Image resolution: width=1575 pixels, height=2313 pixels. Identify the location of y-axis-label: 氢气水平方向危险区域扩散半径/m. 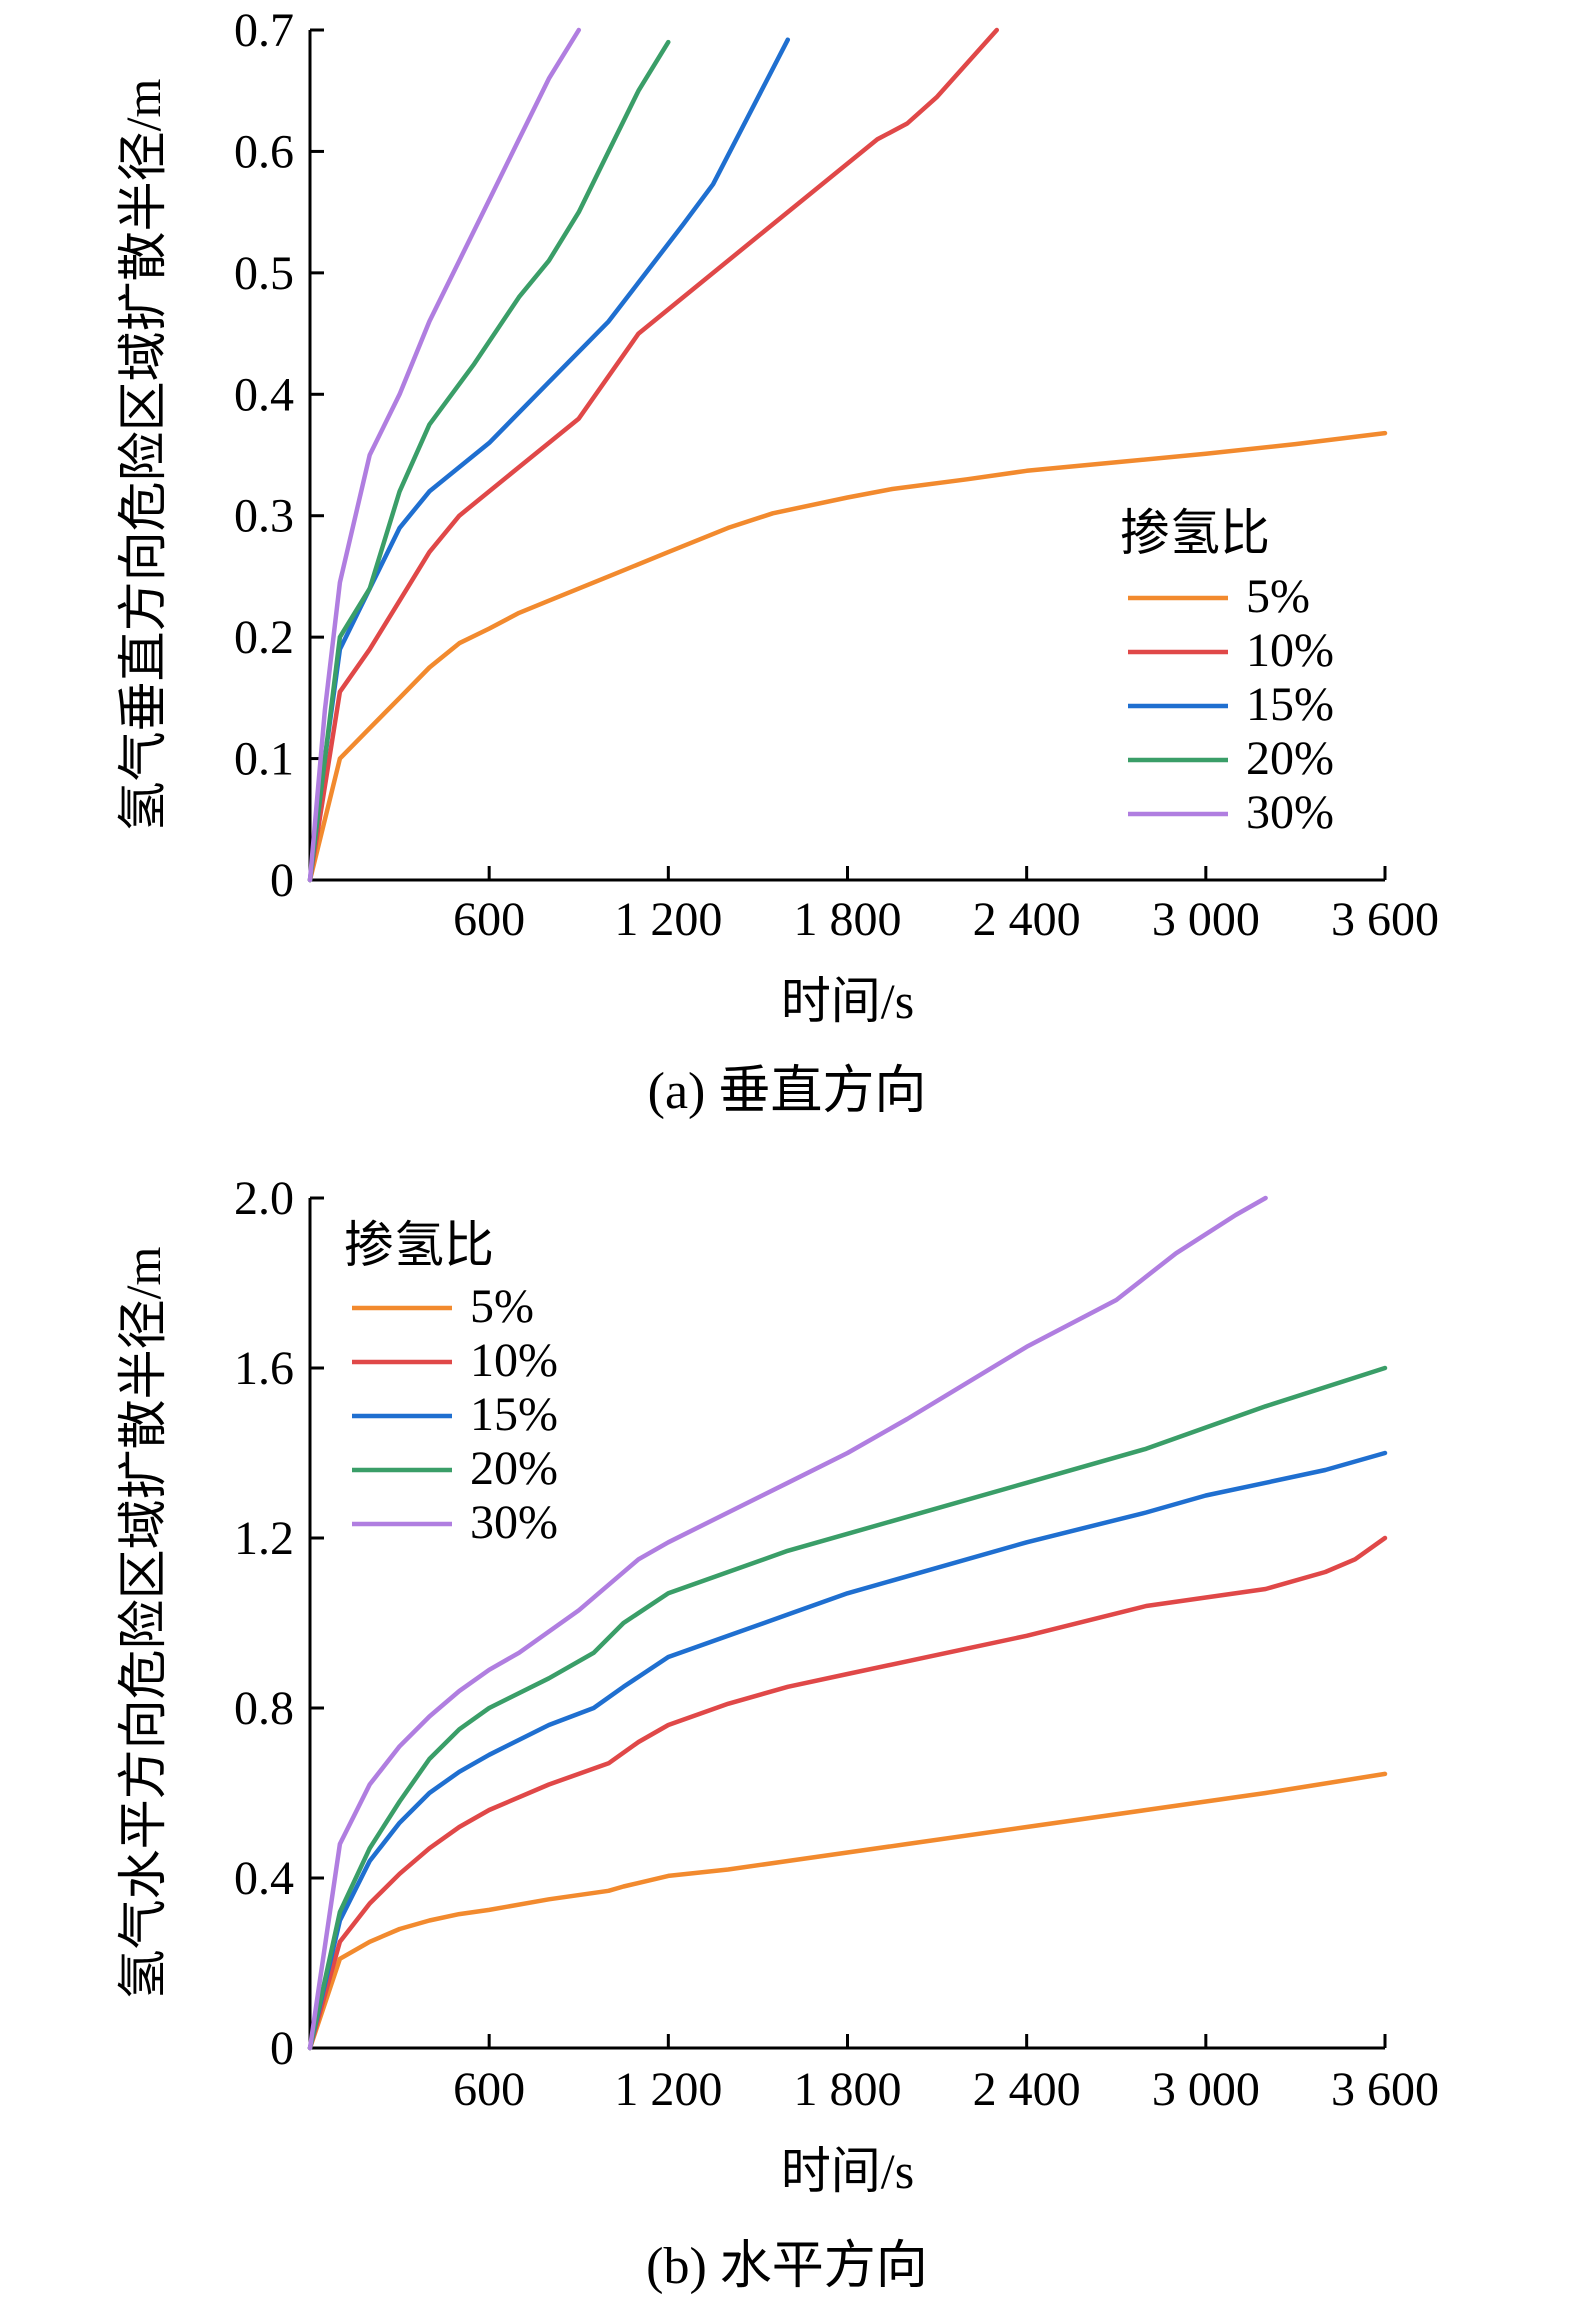
(143, 1623).